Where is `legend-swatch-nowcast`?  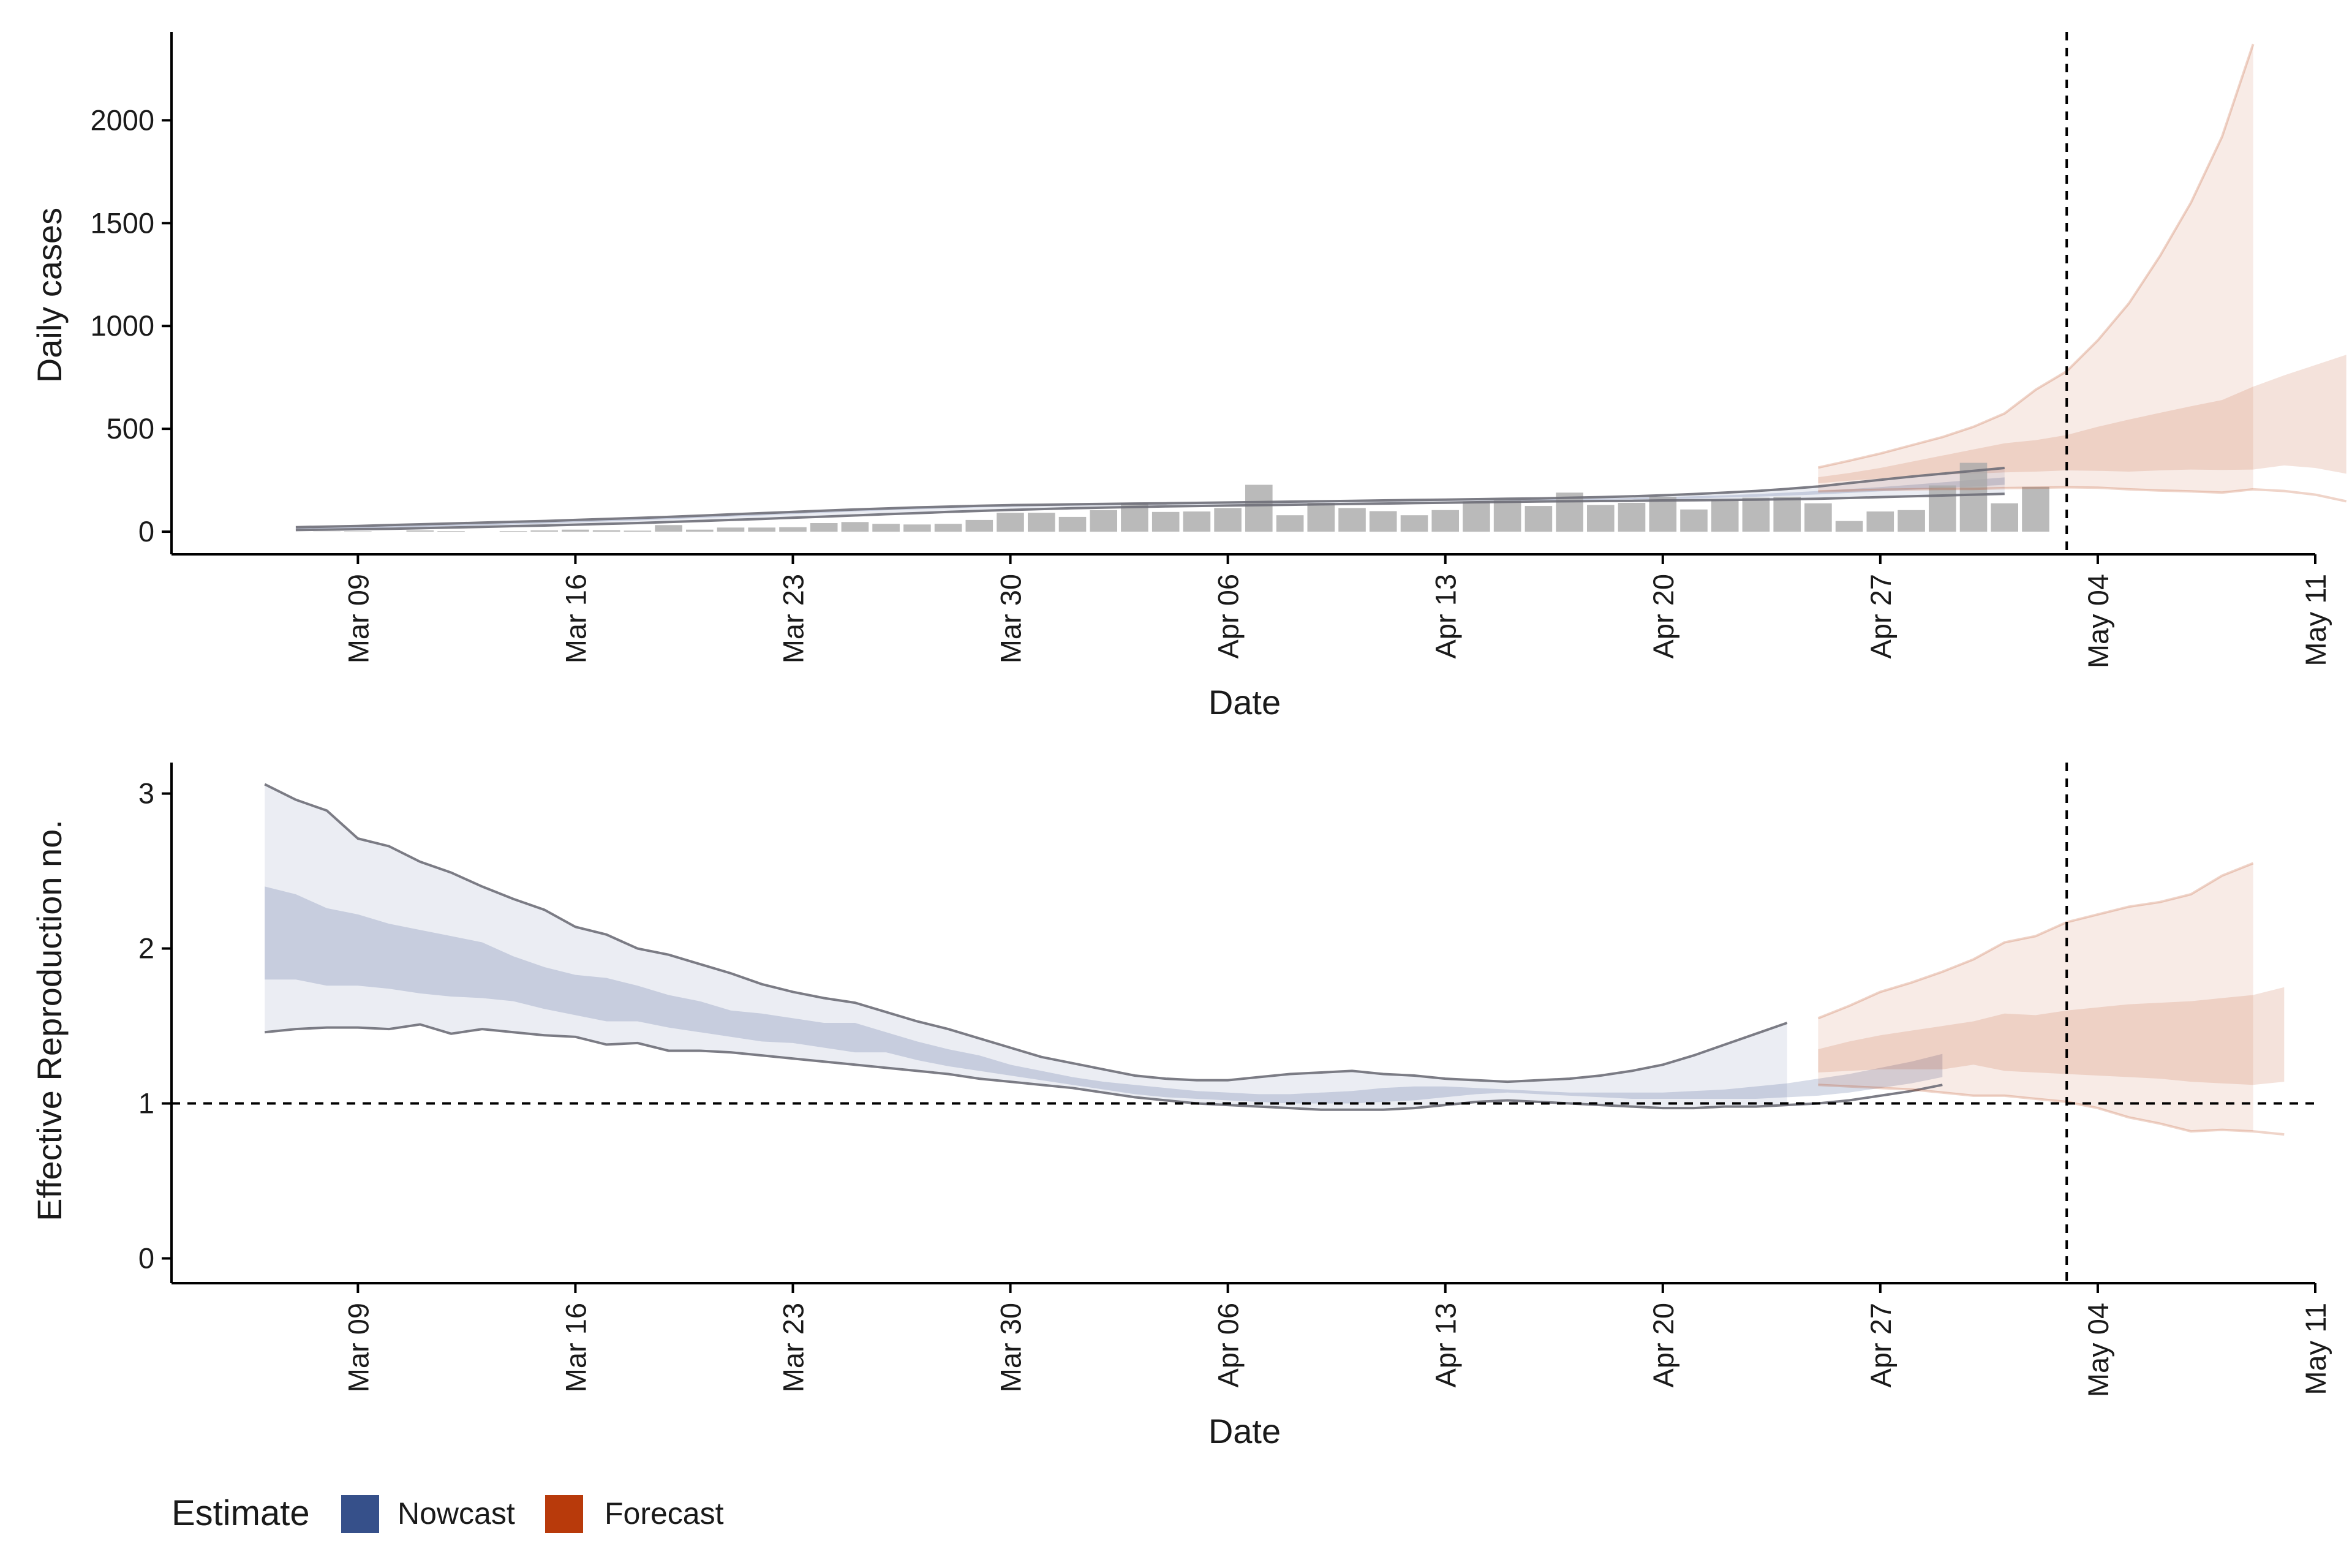
legend-swatch-nowcast is located at coordinates (360, 1514).